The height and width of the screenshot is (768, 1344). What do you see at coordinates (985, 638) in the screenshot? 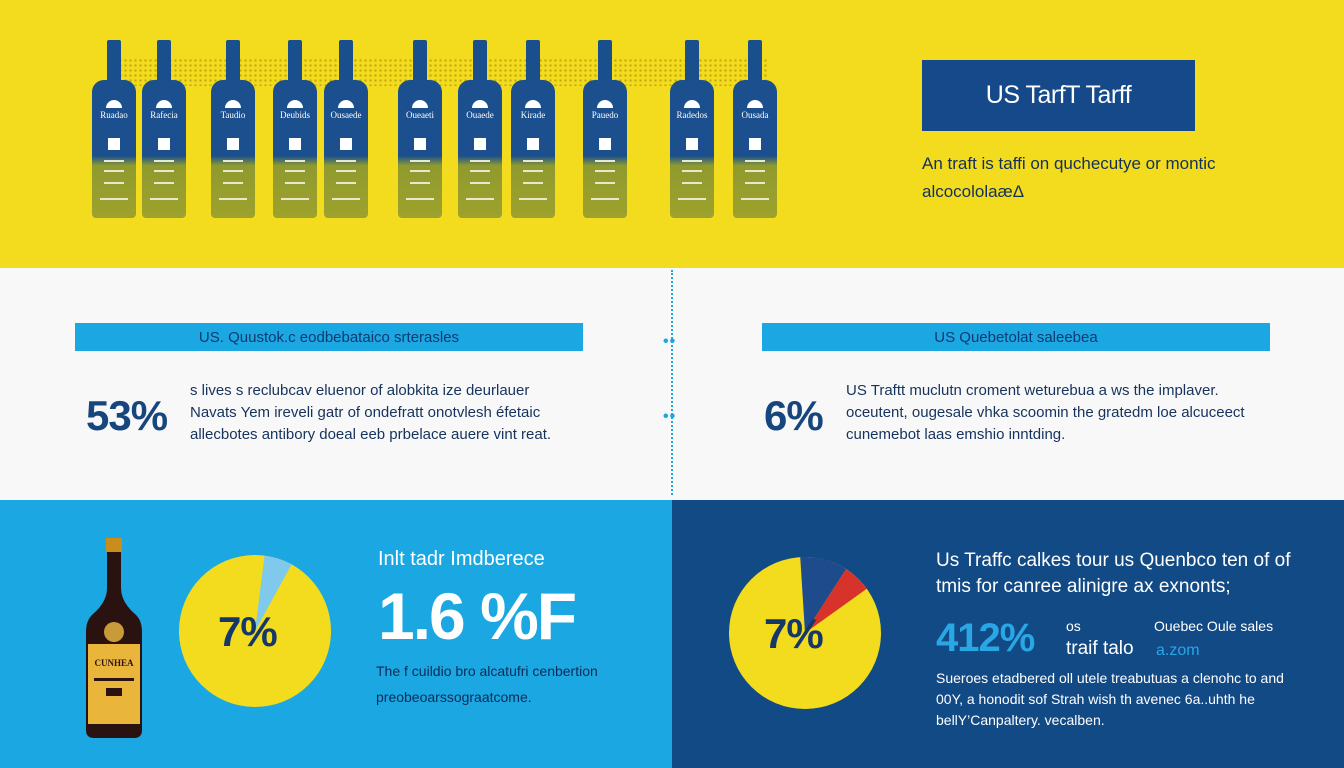
I see `bottom-right-big-stat: 412%` at bounding box center [985, 638].